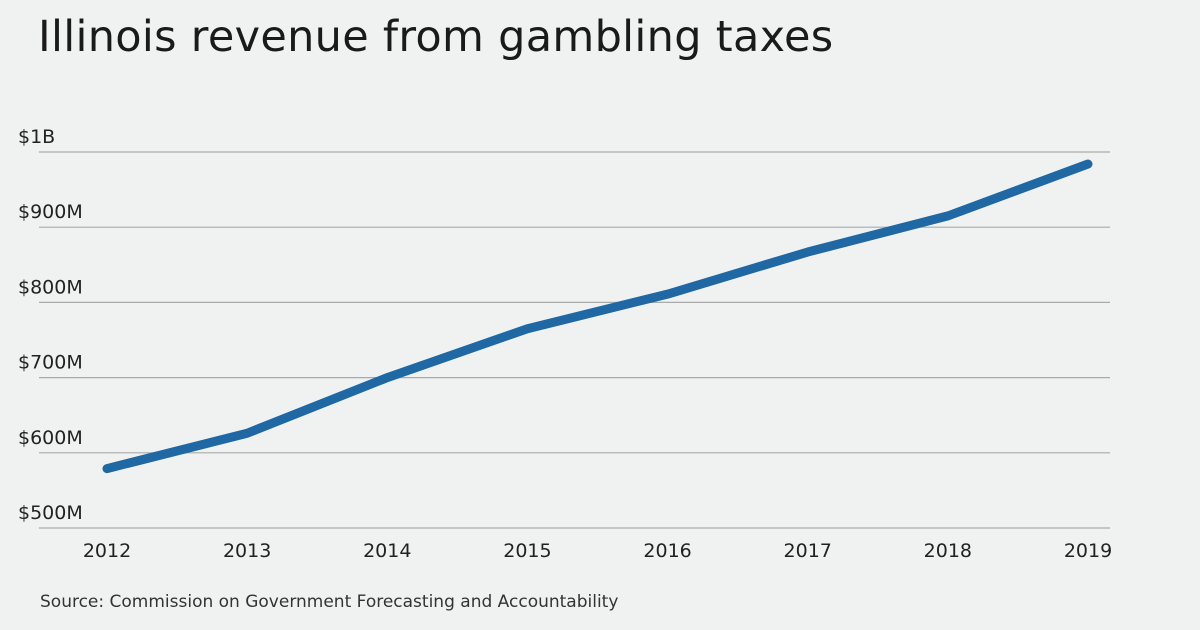  I want to click on x-tick-label: 2018, so click(948, 551).